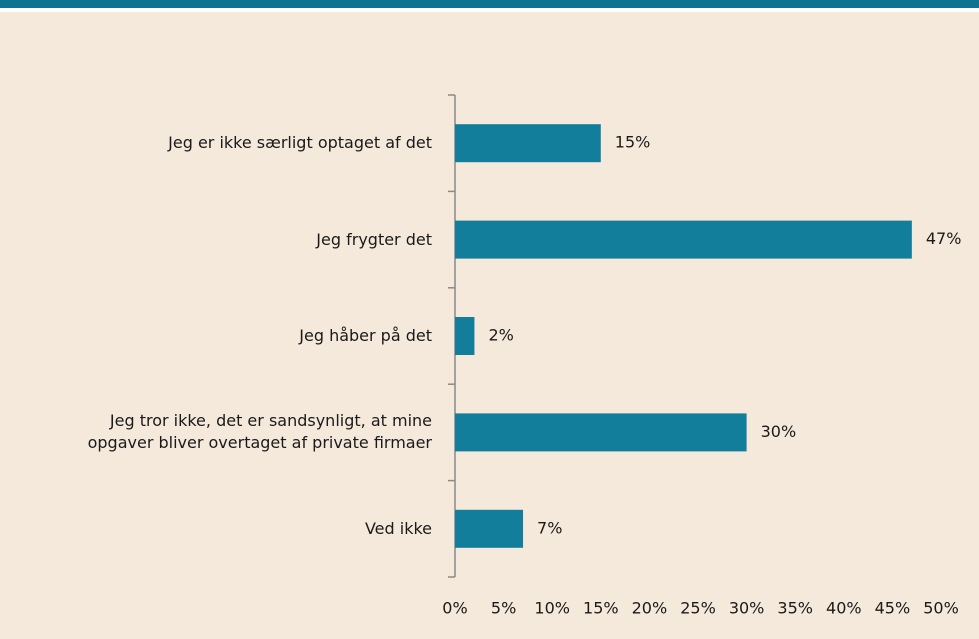  What do you see at coordinates (941, 608) in the screenshot?
I see `x-tick-label: 50%` at bounding box center [941, 608].